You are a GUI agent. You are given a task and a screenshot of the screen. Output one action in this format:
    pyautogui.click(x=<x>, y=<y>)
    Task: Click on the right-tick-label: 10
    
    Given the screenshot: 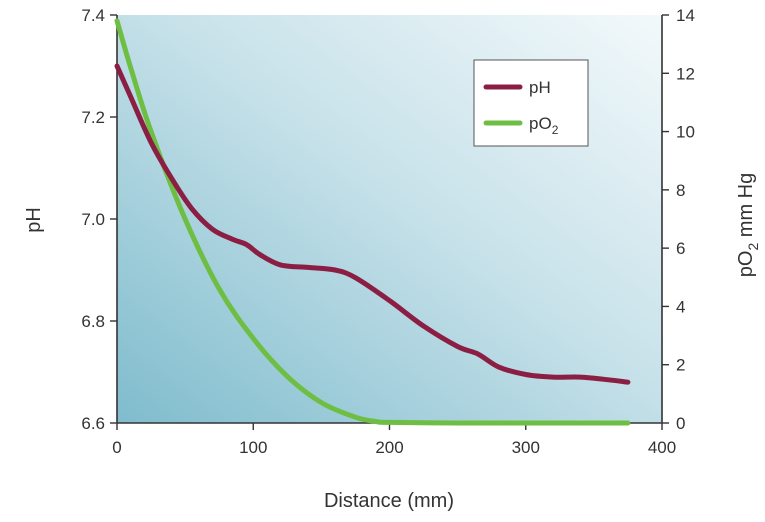 What is the action you would take?
    pyautogui.click(x=685, y=132)
    